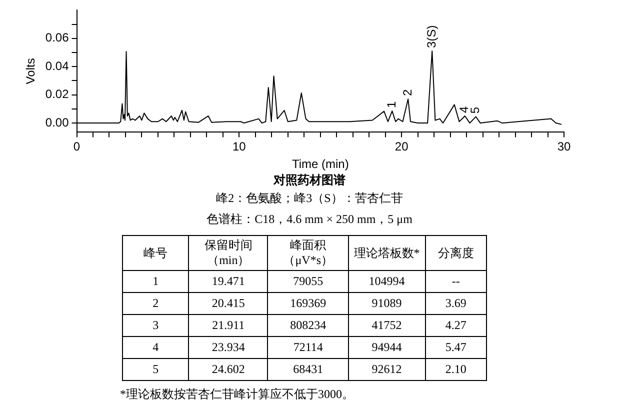 This screenshot has height=404, width=619. What do you see at coordinates (228, 325) in the screenshot?
I see `text: 21.911` at bounding box center [228, 325].